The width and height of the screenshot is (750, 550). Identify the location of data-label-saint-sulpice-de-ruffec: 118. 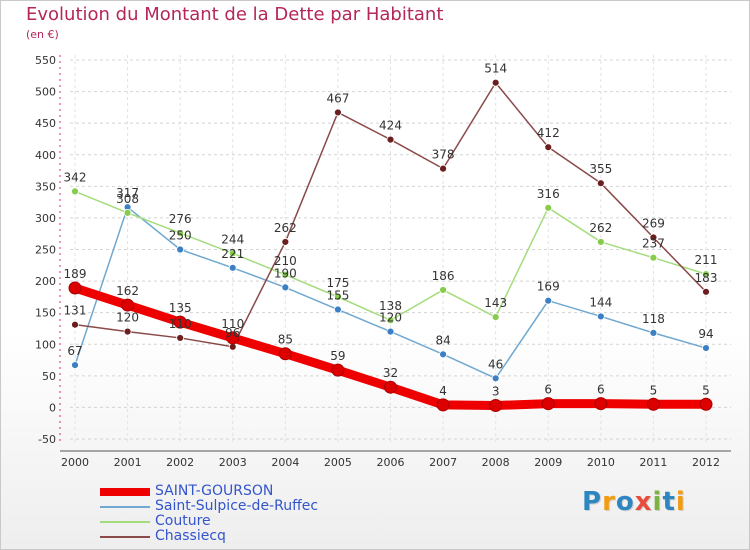
(653, 319).